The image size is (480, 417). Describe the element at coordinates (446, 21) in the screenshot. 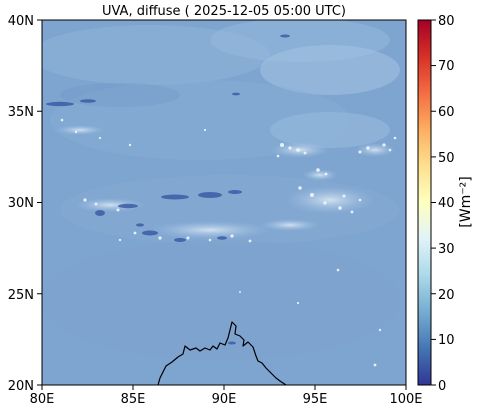

I see `colorbar-tick-label: 80` at that location.